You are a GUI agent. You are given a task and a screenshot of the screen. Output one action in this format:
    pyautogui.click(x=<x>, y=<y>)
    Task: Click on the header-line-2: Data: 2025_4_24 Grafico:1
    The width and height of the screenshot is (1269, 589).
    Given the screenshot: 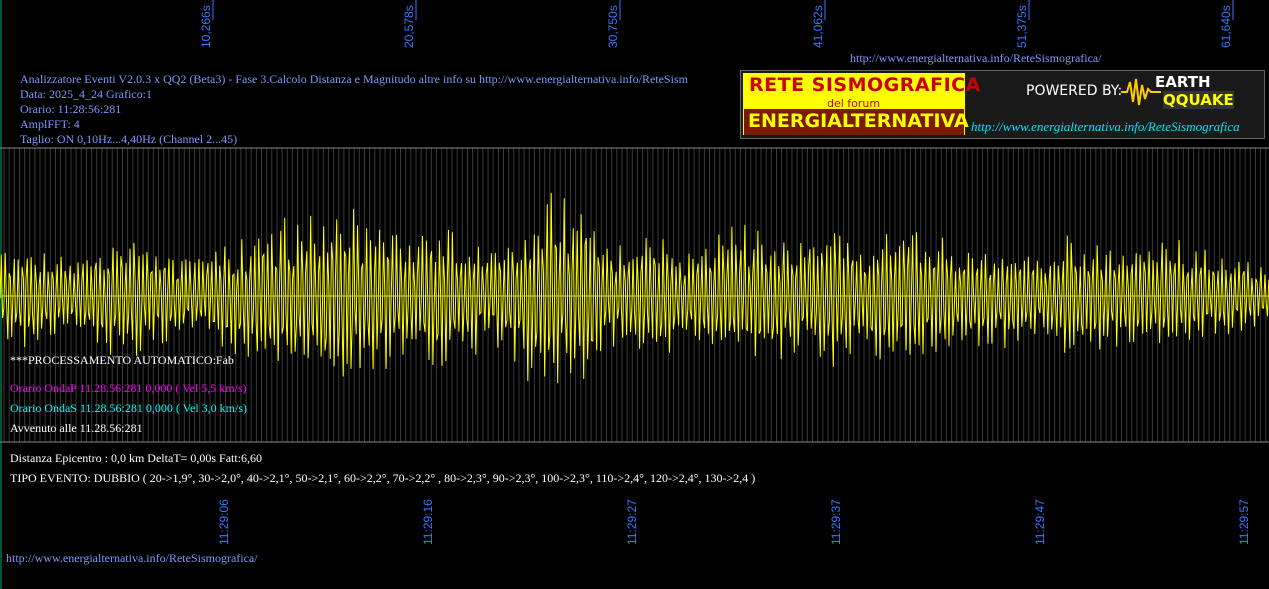 What is the action you would take?
    pyautogui.click(x=86, y=94)
    